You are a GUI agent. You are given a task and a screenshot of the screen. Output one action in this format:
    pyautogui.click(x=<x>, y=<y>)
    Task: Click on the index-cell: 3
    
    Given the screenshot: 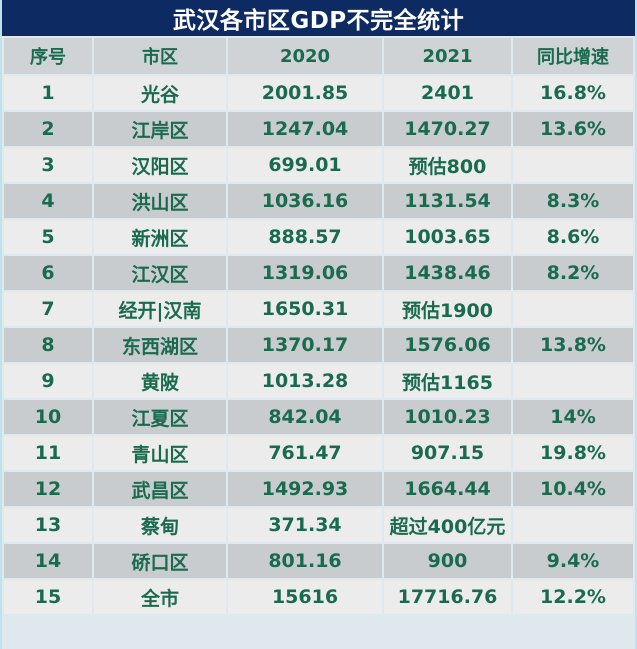 What is the action you would take?
    pyautogui.click(x=48, y=165)
    